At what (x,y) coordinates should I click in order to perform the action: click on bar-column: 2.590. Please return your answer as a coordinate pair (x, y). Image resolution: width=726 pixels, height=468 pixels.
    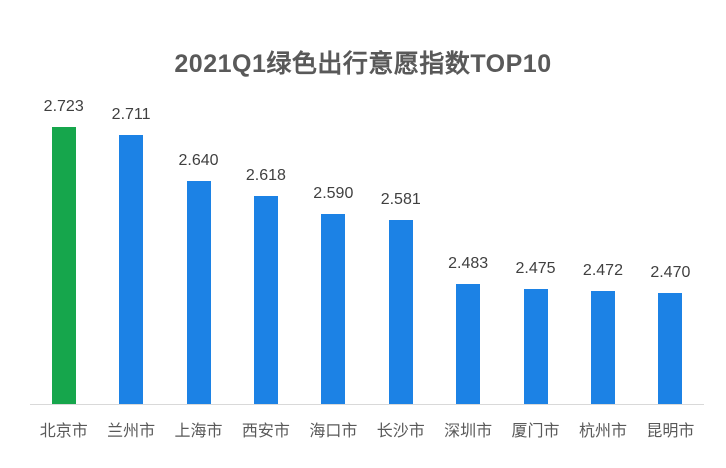
    Looking at the image, I should click on (333, 245).